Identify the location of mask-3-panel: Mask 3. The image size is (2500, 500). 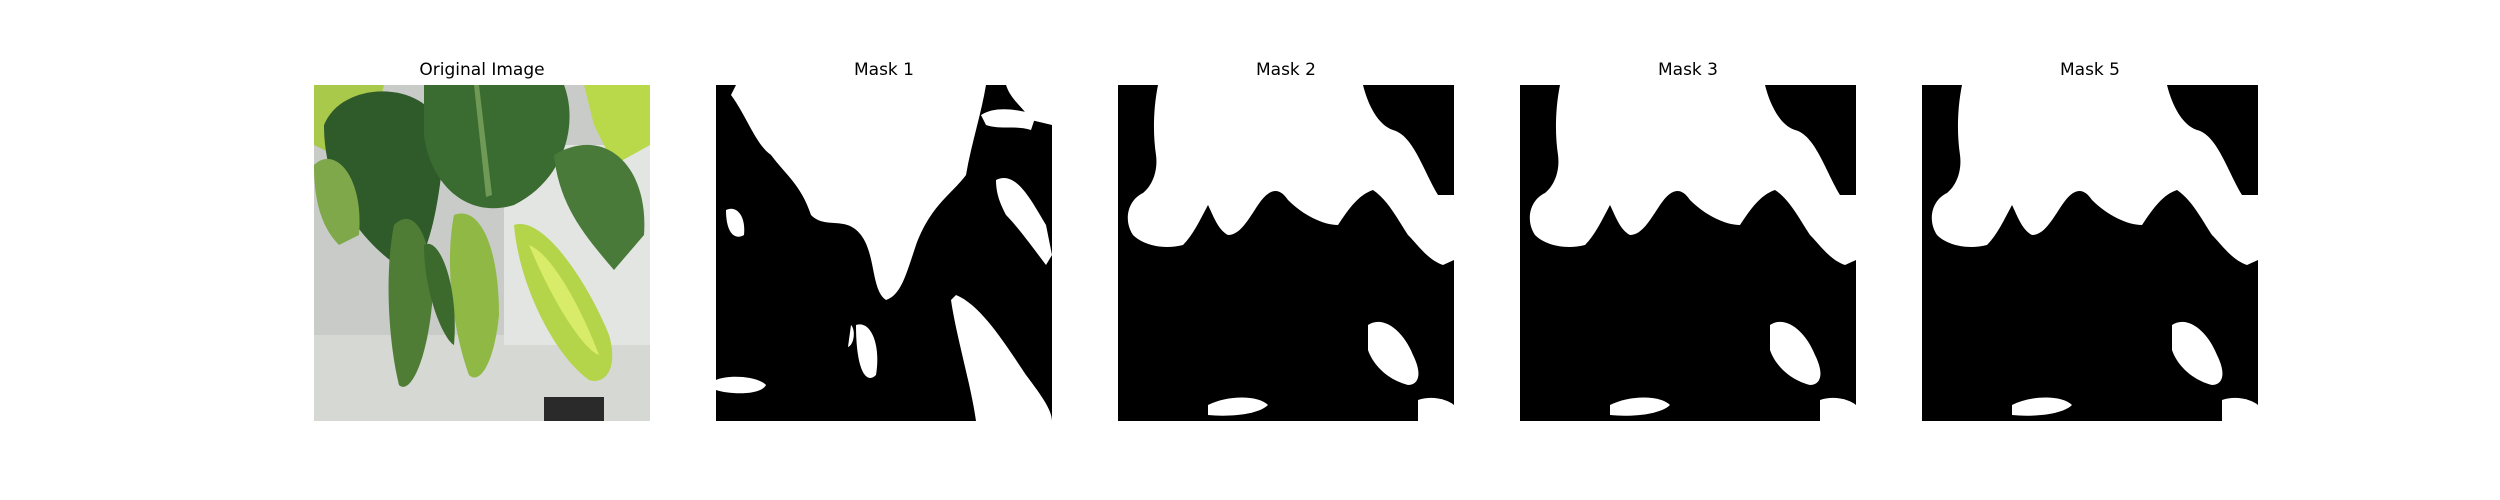
(1688, 250).